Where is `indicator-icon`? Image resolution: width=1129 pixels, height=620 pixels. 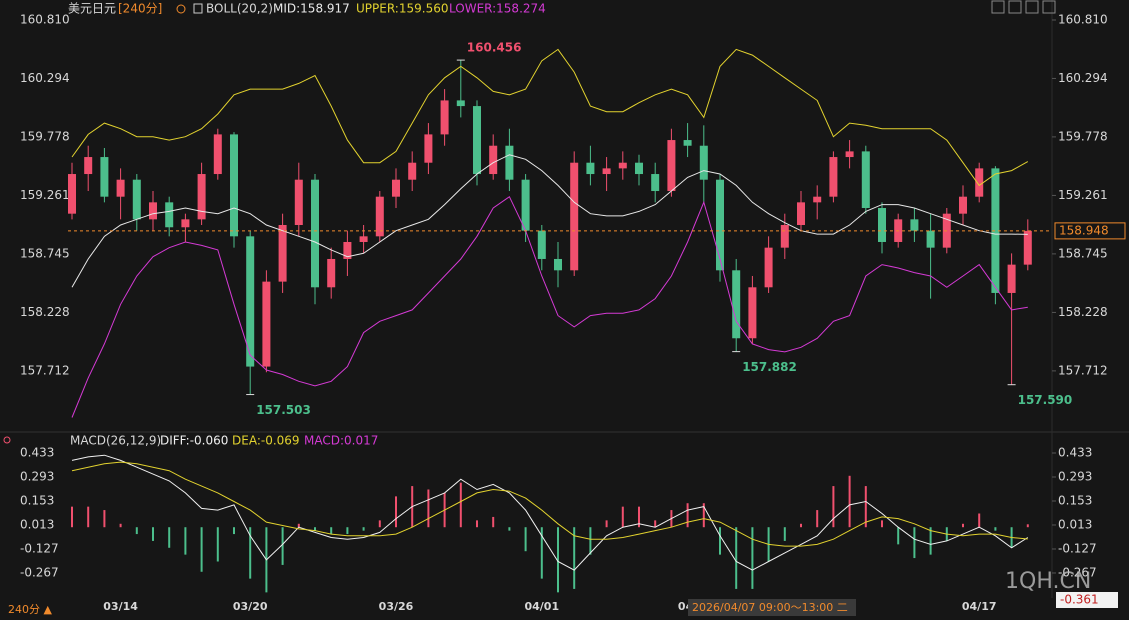 indicator-icon is located at coordinates (198, 8).